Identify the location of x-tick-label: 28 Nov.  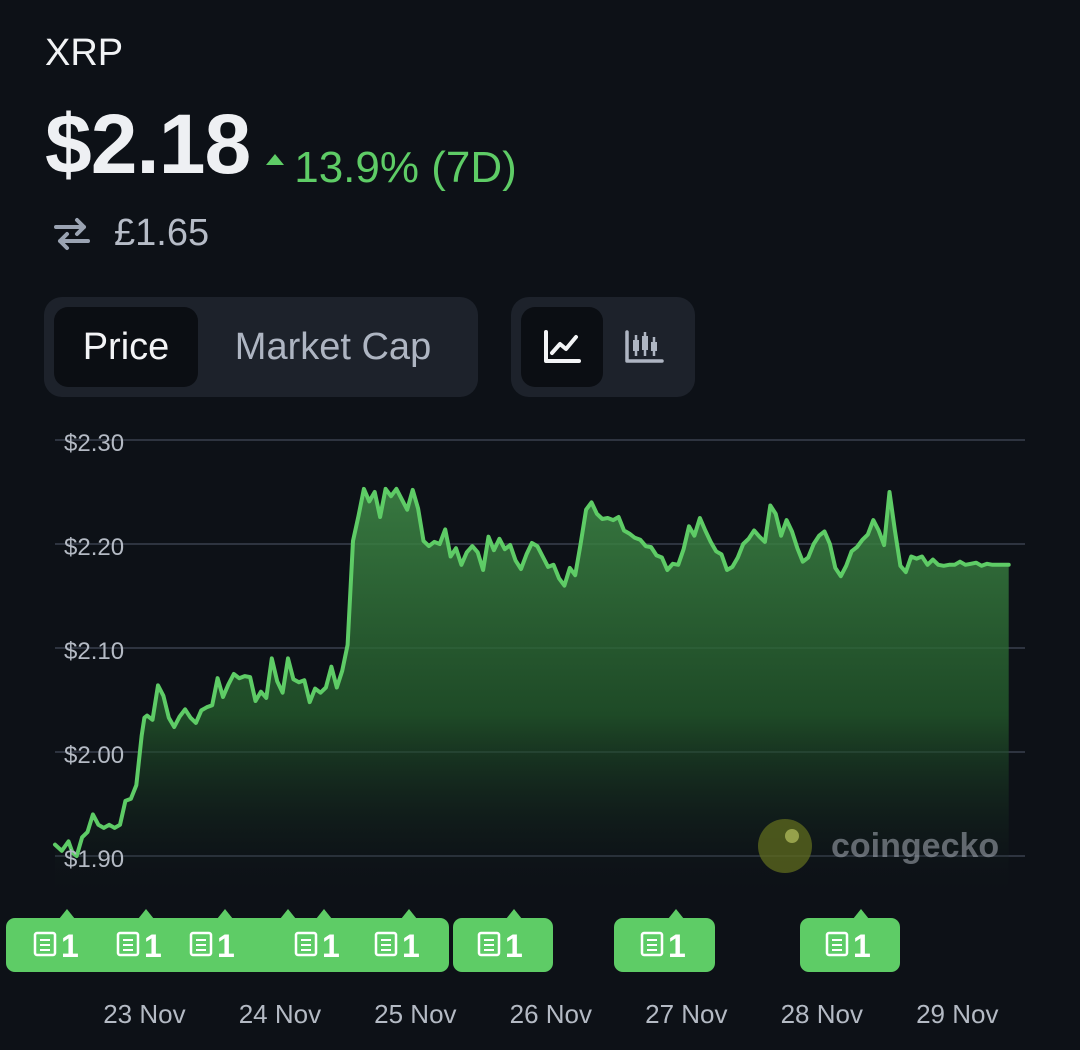
(822, 1014).